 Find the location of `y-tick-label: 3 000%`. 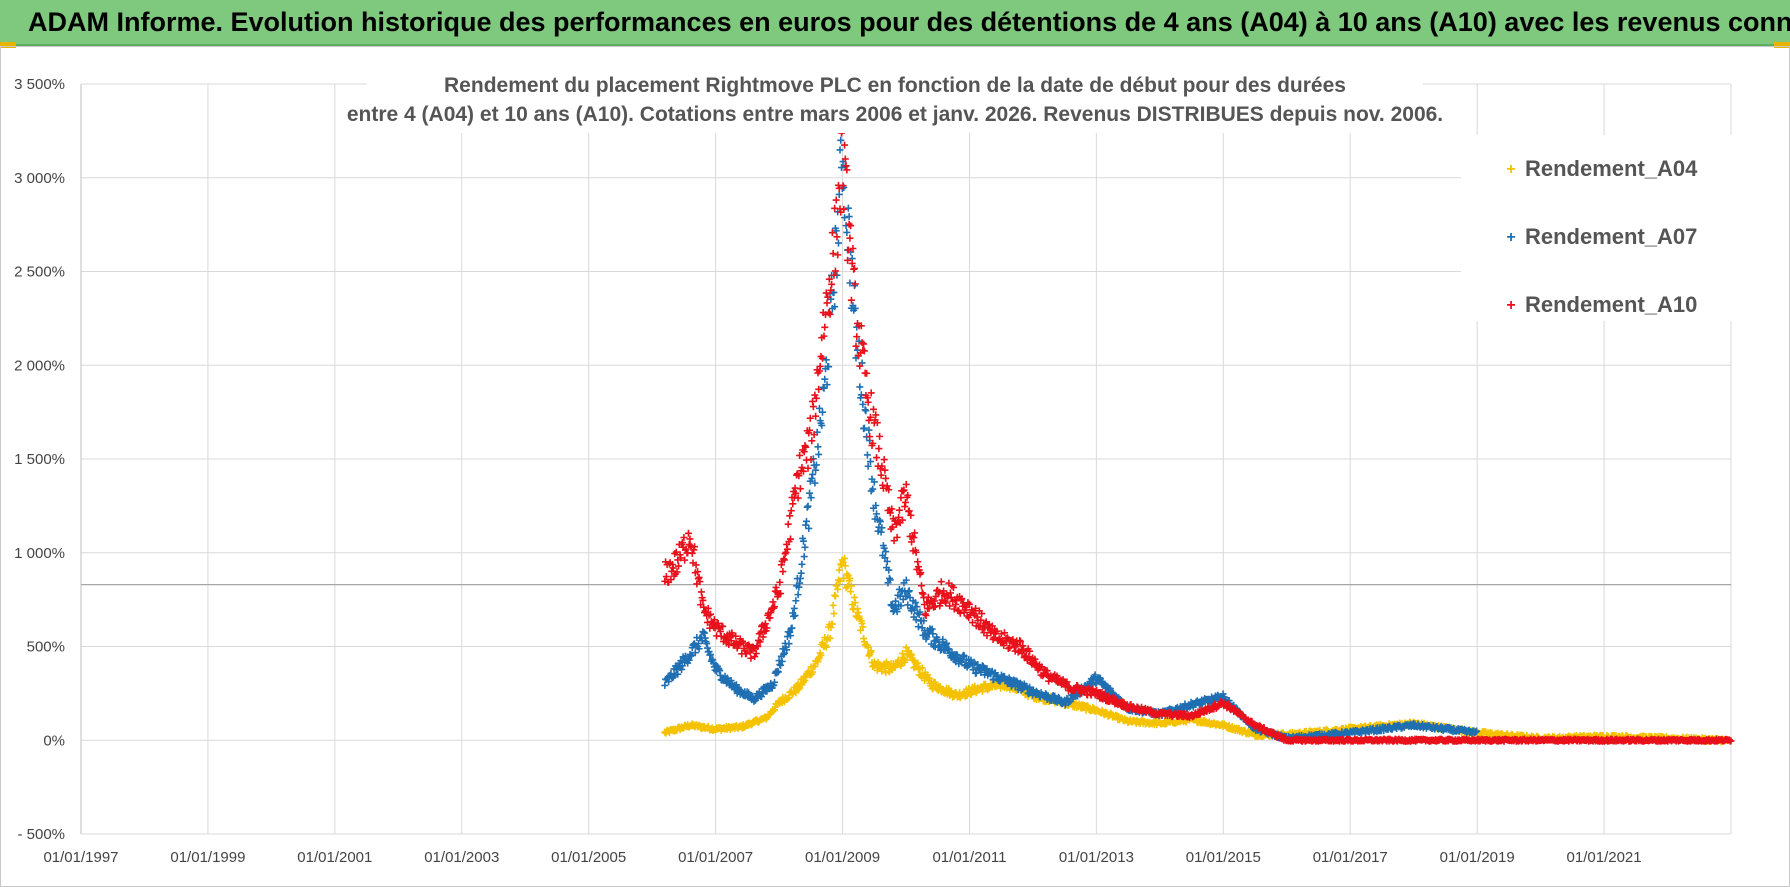

y-tick-label: 3 000% is located at coordinates (39, 178).